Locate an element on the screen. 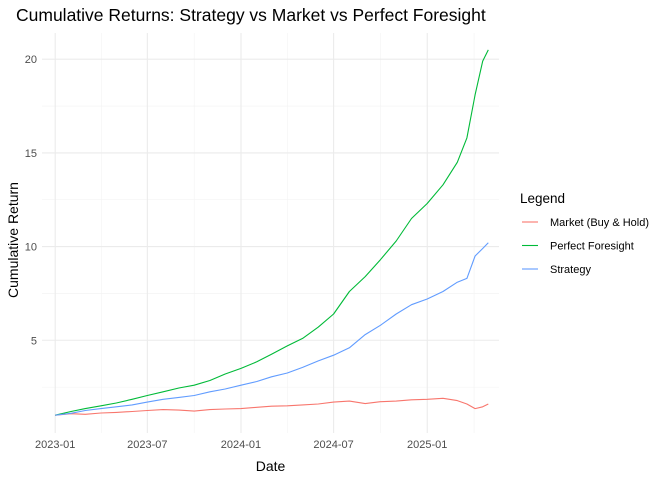 This screenshot has width=672, height=480. x-axis-title: Date is located at coordinates (271, 466).